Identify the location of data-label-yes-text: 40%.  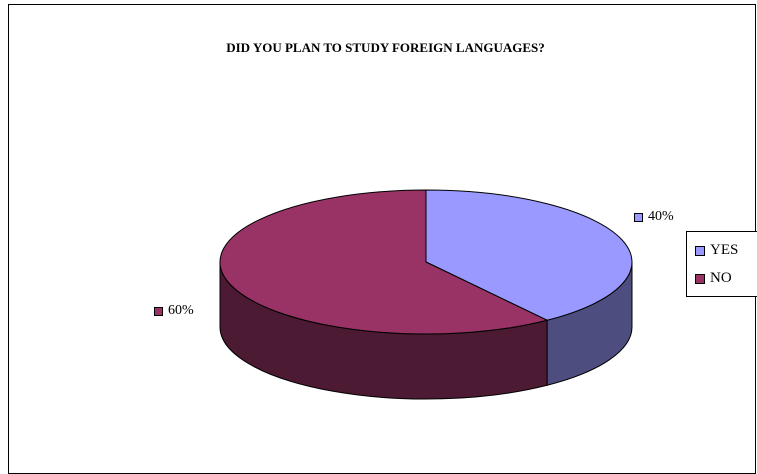
(661, 216).